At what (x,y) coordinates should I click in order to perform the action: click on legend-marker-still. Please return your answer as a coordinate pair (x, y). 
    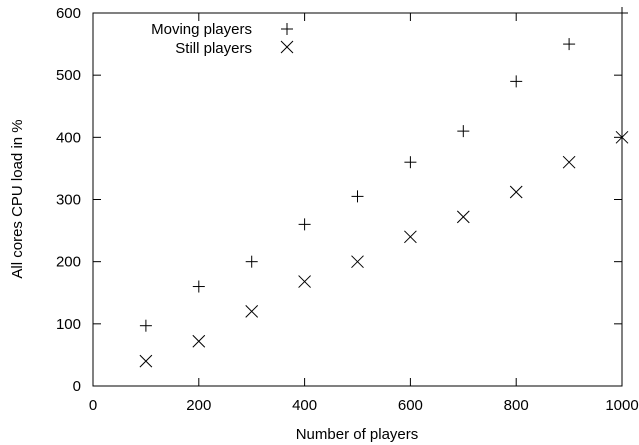
    Looking at the image, I should click on (287, 47).